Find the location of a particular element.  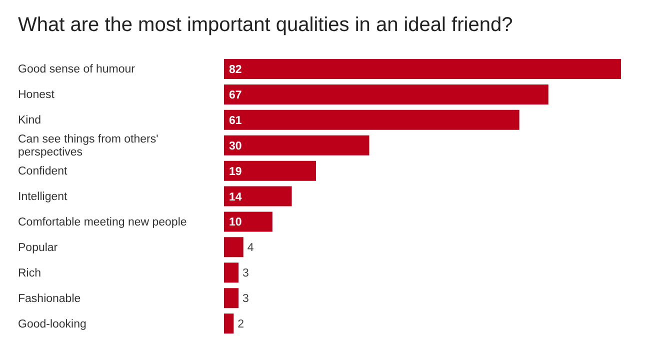

y-tick-label: Fashionable is located at coordinates (49, 298).